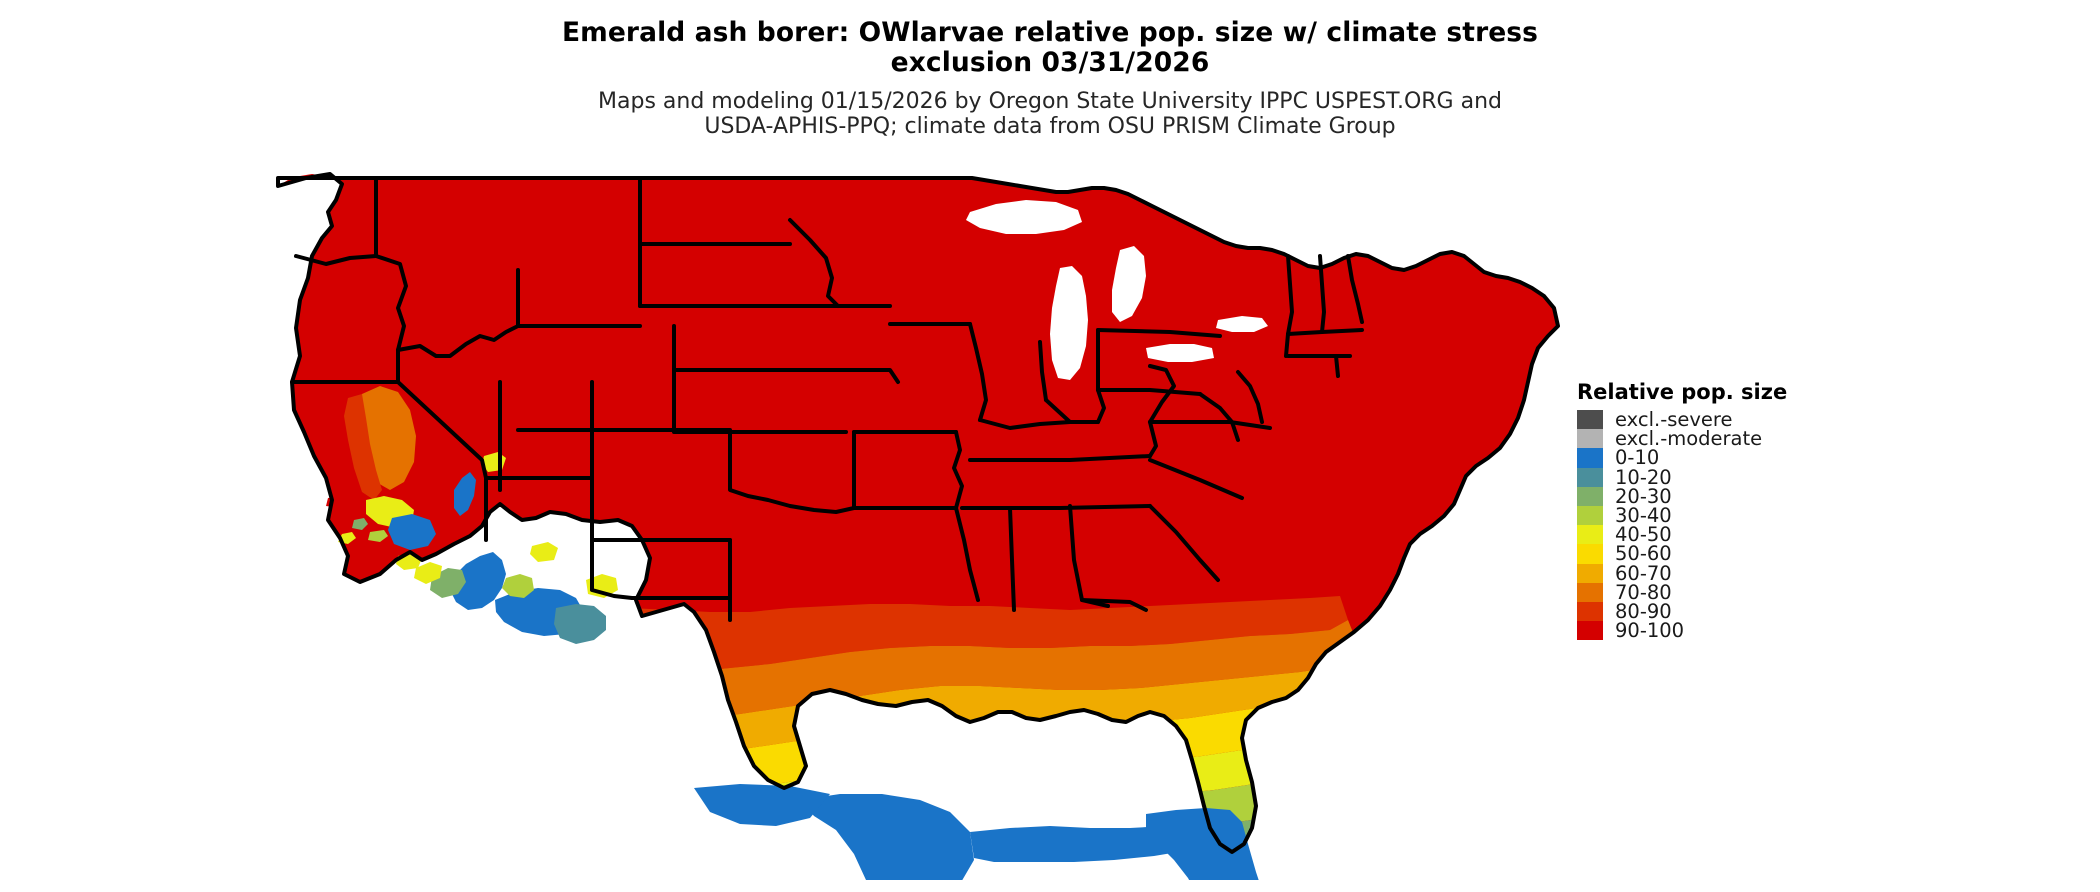 The height and width of the screenshot is (892, 2100). I want to click on legend-item: 10-20, so click(1787, 477).